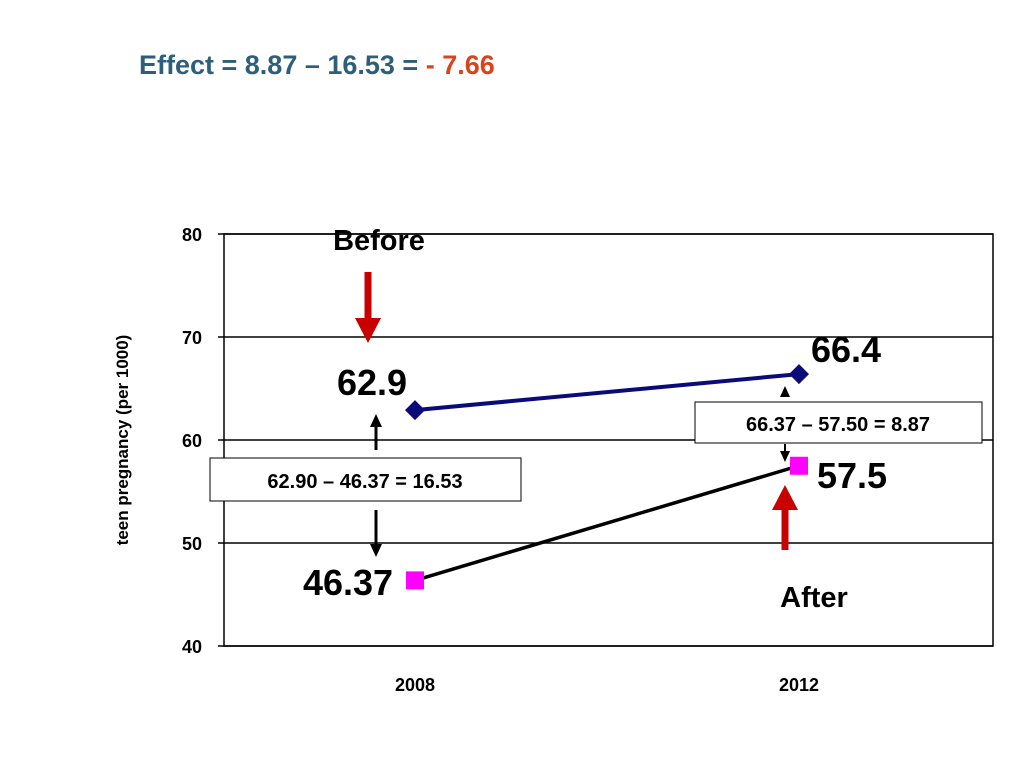 The image size is (1024, 768). What do you see at coordinates (192, 338) in the screenshot?
I see `y-tick-label: 70` at bounding box center [192, 338].